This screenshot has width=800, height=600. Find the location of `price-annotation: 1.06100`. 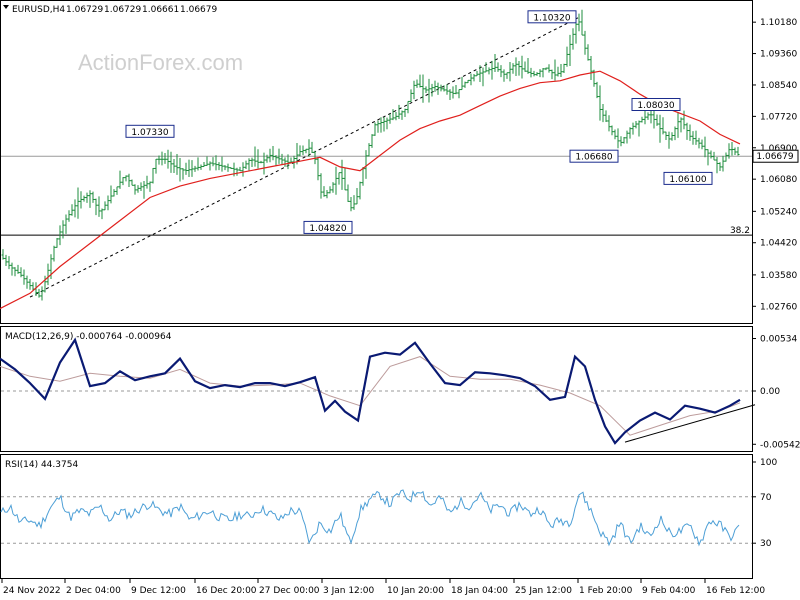

price-annotation: 1.06100 is located at coordinates (688, 178).